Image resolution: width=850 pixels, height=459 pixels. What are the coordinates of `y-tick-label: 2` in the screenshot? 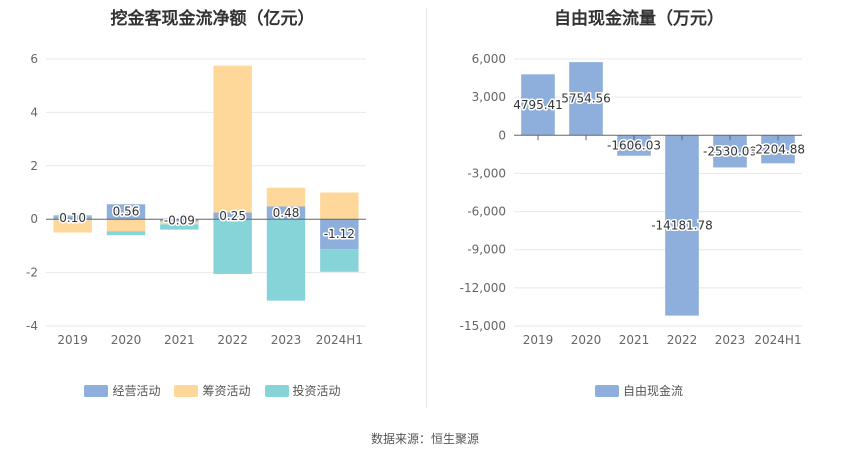 It's located at (34, 166).